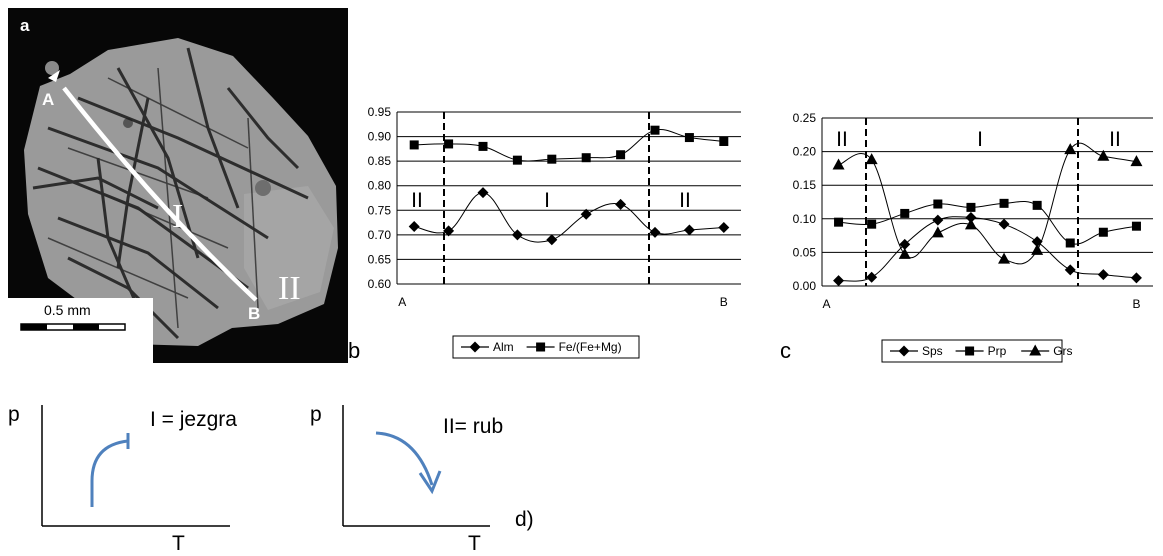  Describe the element at coordinates (354, 350) in the screenshot. I see `panel-b-letter: b` at that location.